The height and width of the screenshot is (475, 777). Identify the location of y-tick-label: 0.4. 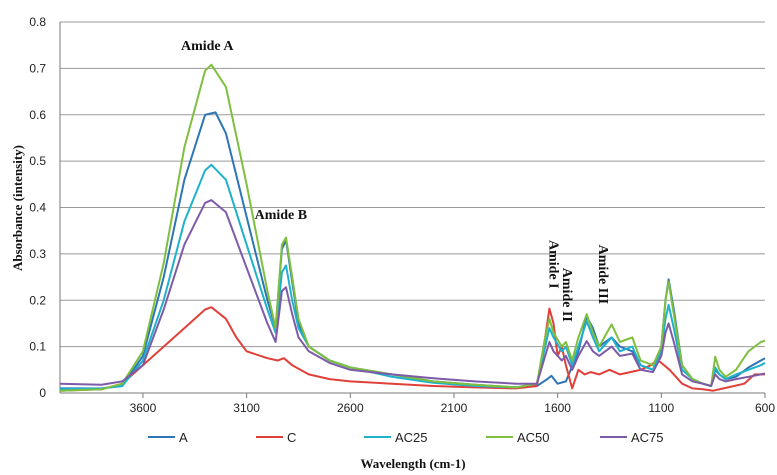
(37, 208).